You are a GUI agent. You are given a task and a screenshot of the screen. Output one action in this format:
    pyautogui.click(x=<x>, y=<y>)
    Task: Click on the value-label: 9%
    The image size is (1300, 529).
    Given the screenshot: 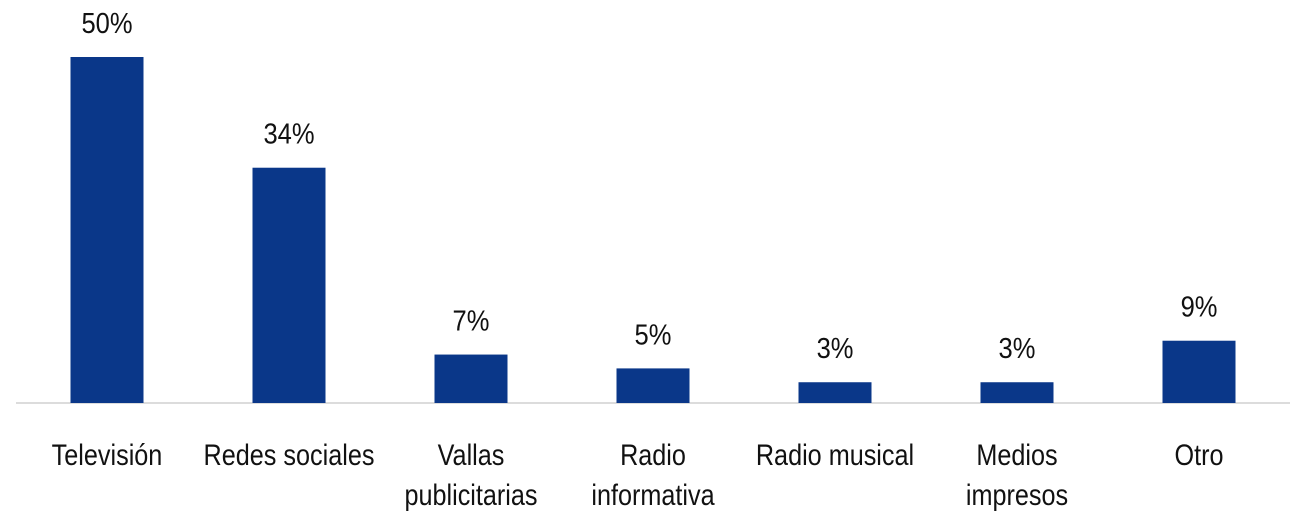 What is the action you would take?
    pyautogui.click(x=1199, y=306)
    